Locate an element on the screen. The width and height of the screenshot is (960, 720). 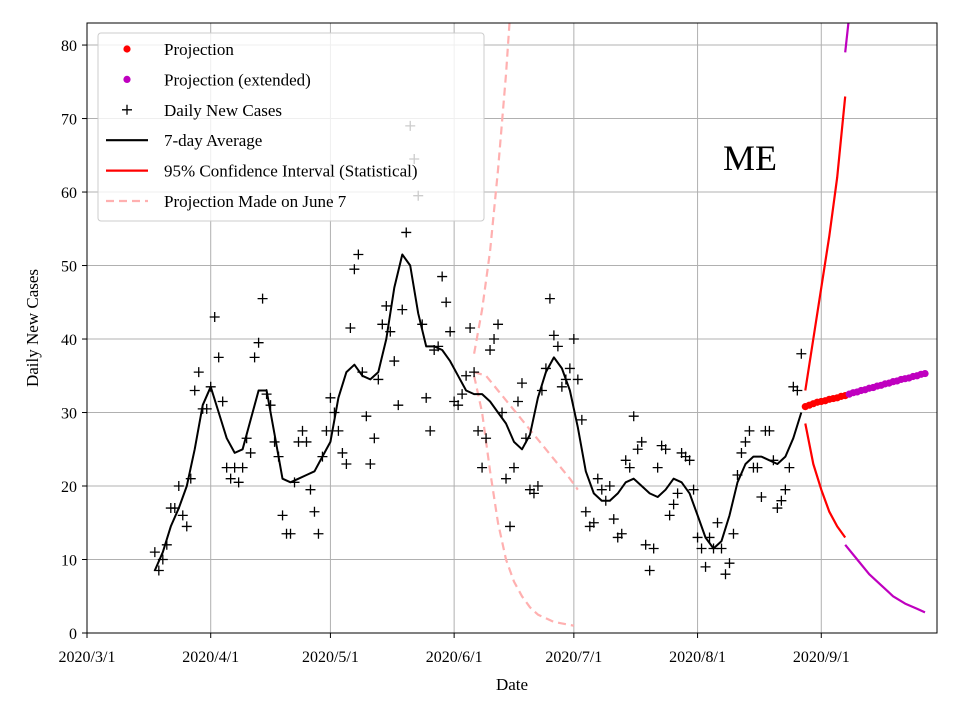
projection-june7-lower-line is located at coordinates (524, 501).